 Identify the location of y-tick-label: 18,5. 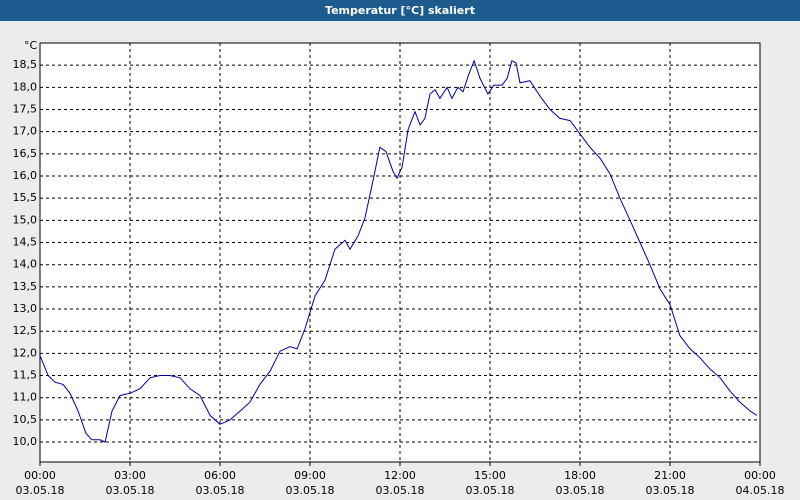
(25, 64).